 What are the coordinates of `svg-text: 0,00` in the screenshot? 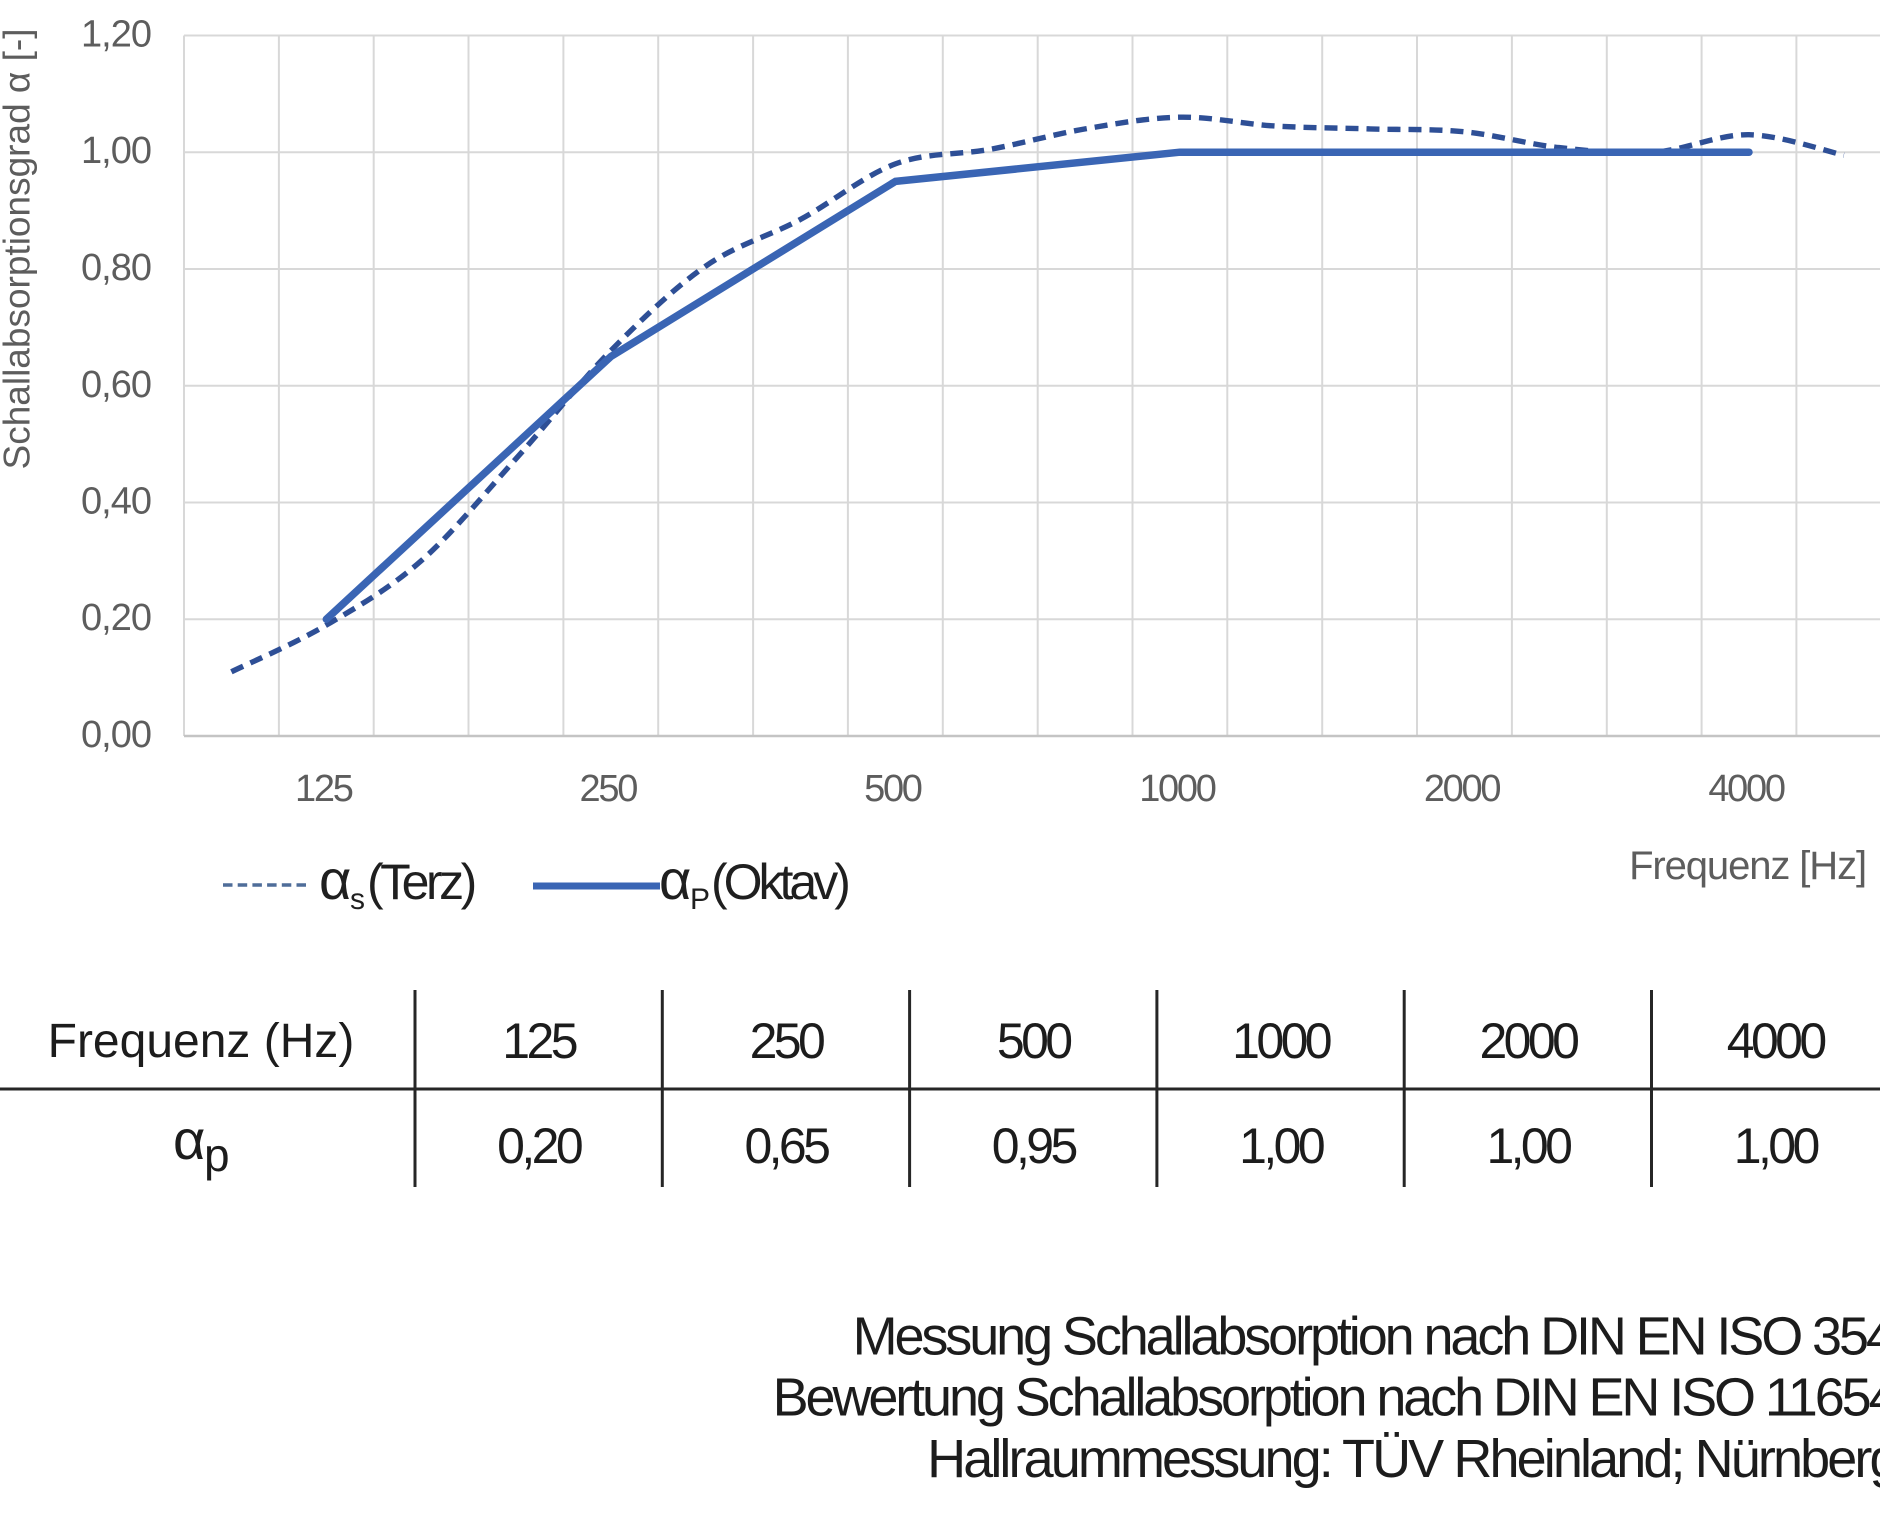 It's located at (116, 735).